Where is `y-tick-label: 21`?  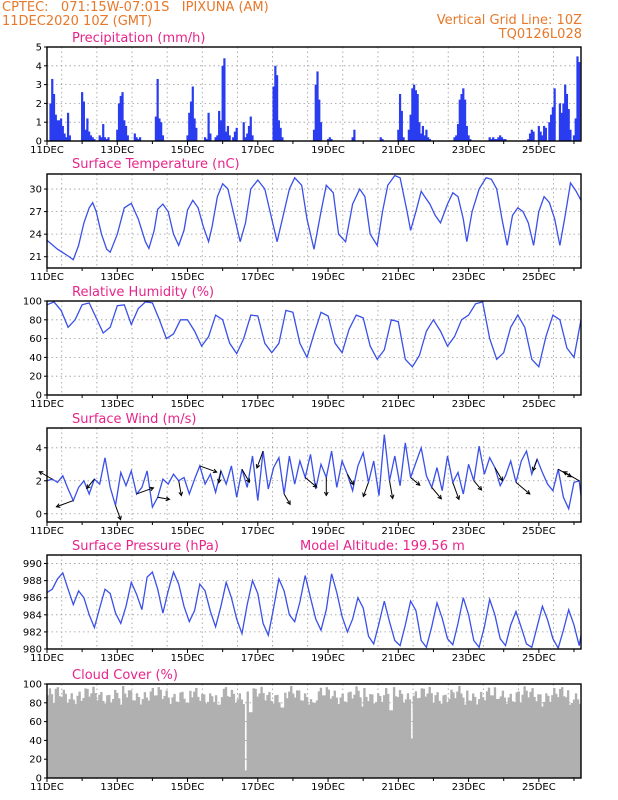 y-tick-label: 21 is located at coordinates (35, 257).